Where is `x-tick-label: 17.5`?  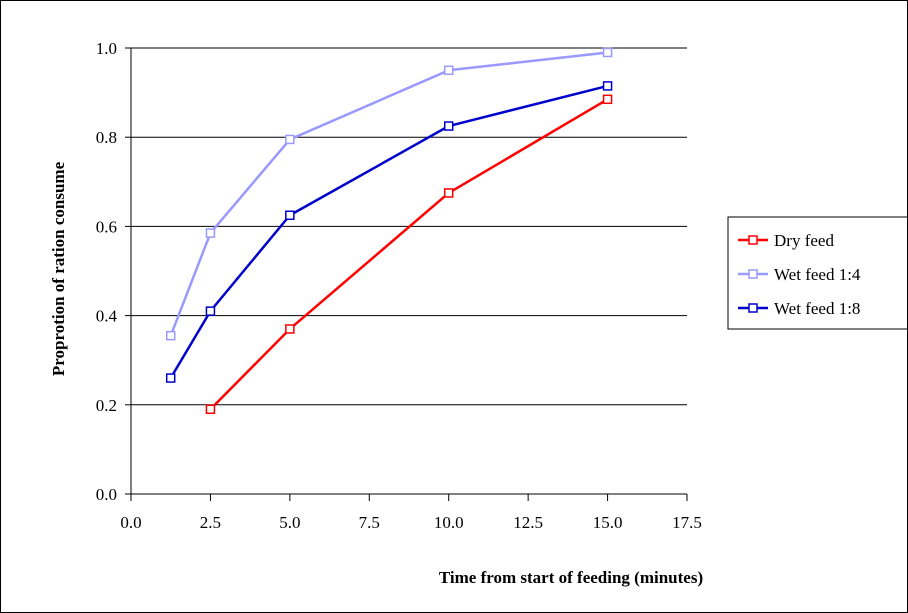
x-tick-label: 17.5 is located at coordinates (687, 522).